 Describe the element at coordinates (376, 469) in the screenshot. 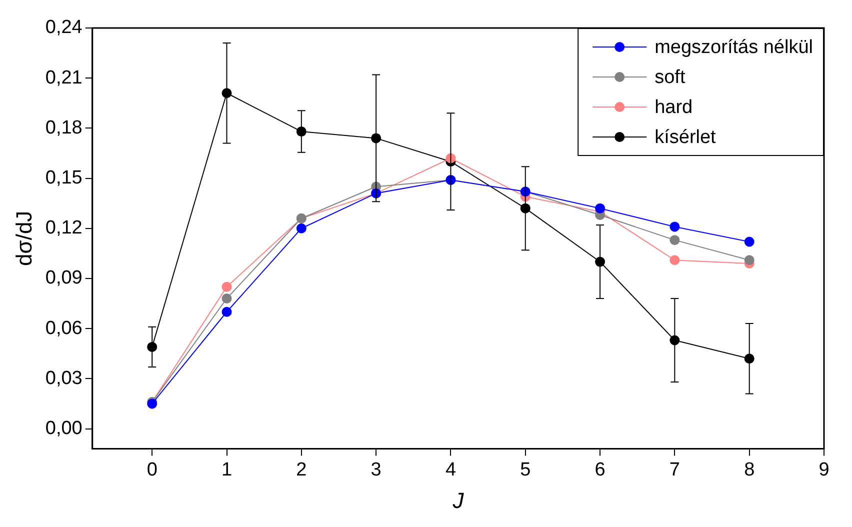

I see `x-tick-label: 3` at that location.